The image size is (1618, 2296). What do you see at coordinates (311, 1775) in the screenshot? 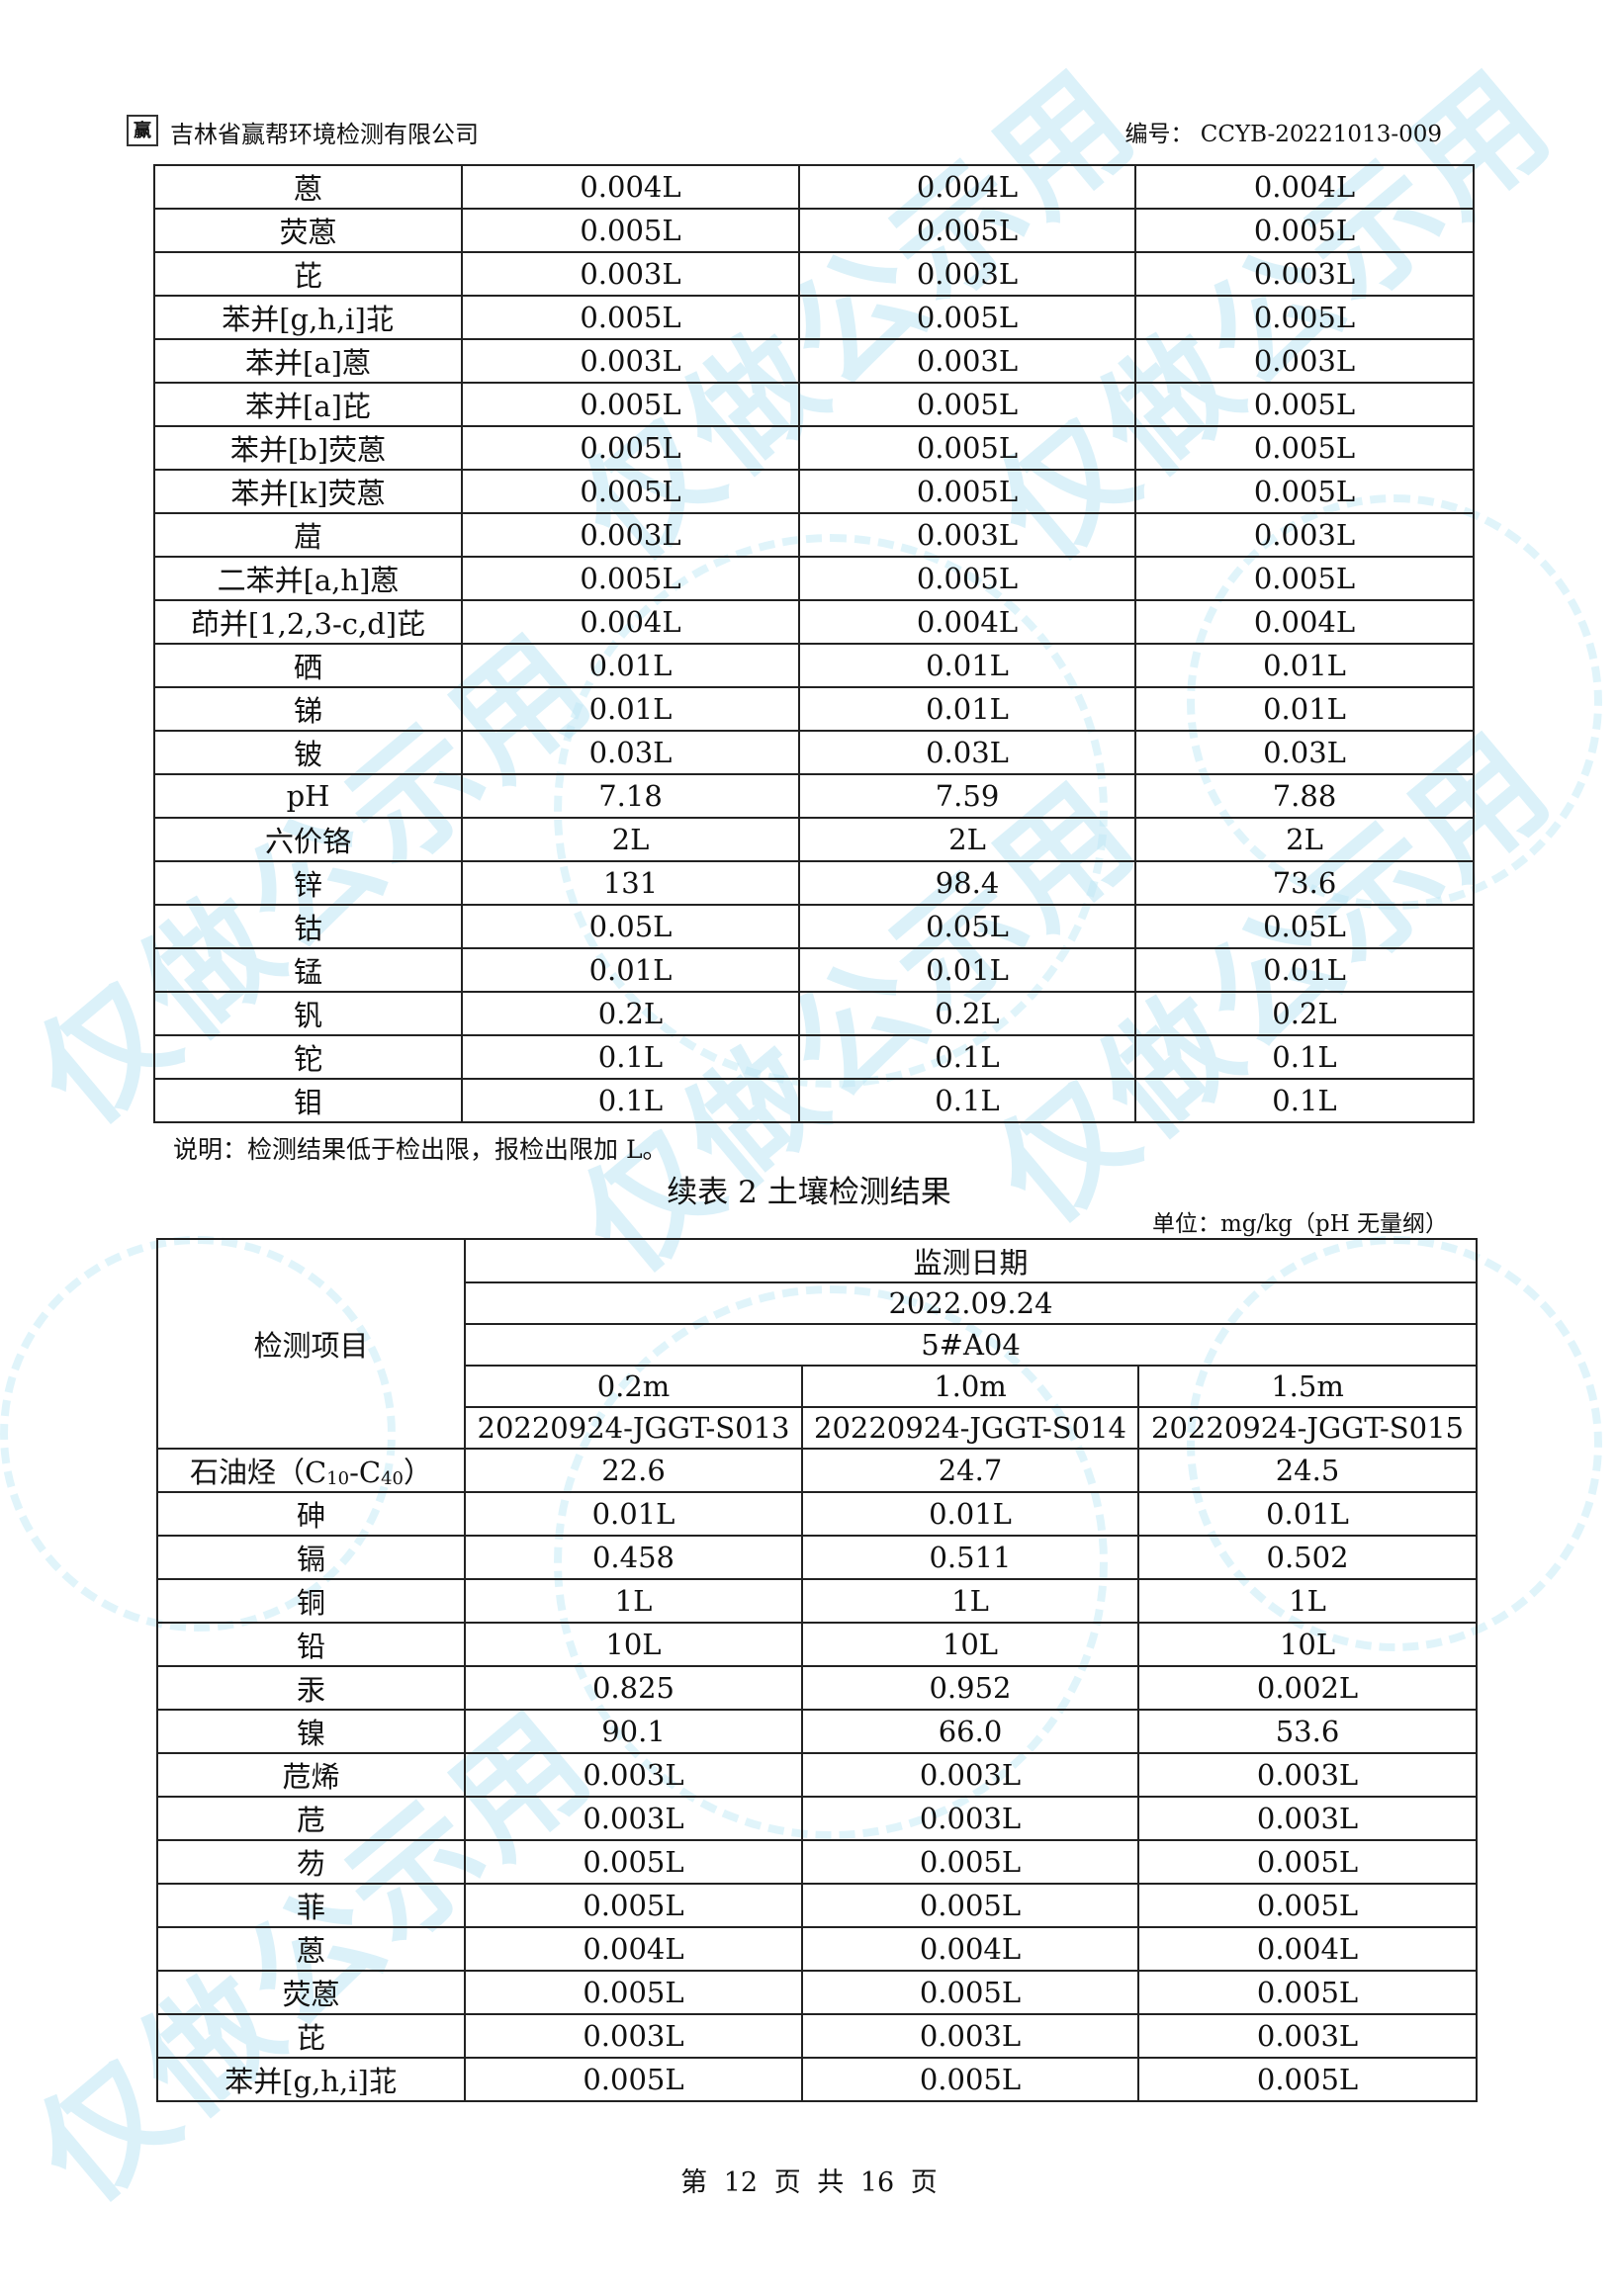
I see `item-cell: 苊烯` at bounding box center [311, 1775].